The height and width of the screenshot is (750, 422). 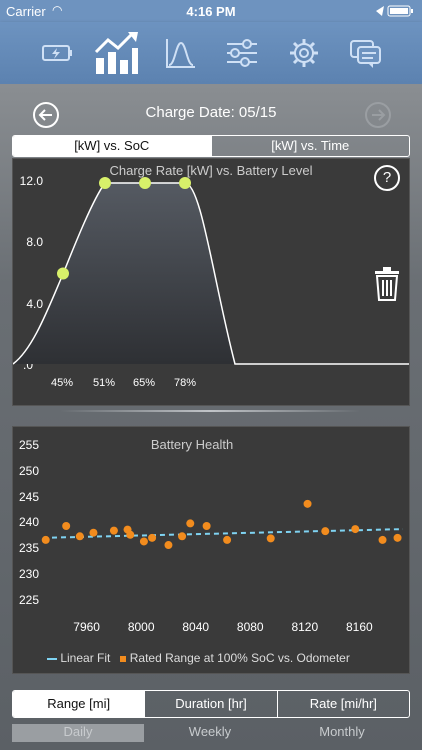 I want to click on tab-daily: Daily, so click(x=78, y=733).